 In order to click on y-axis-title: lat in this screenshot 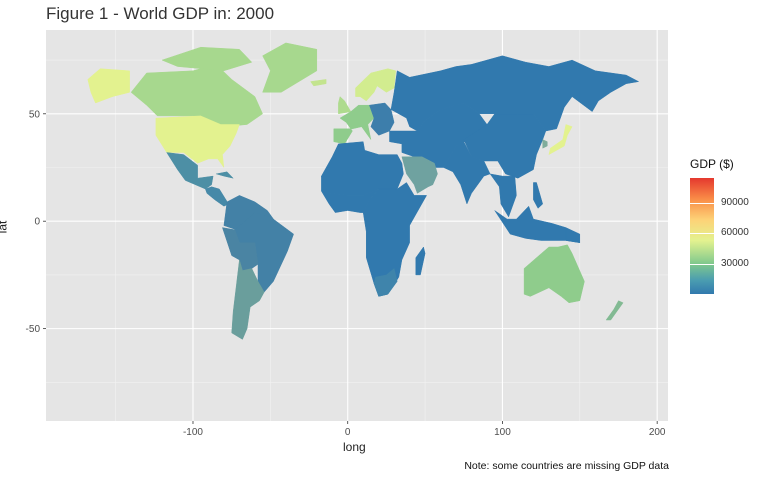, I will do `click(5, 227)`.